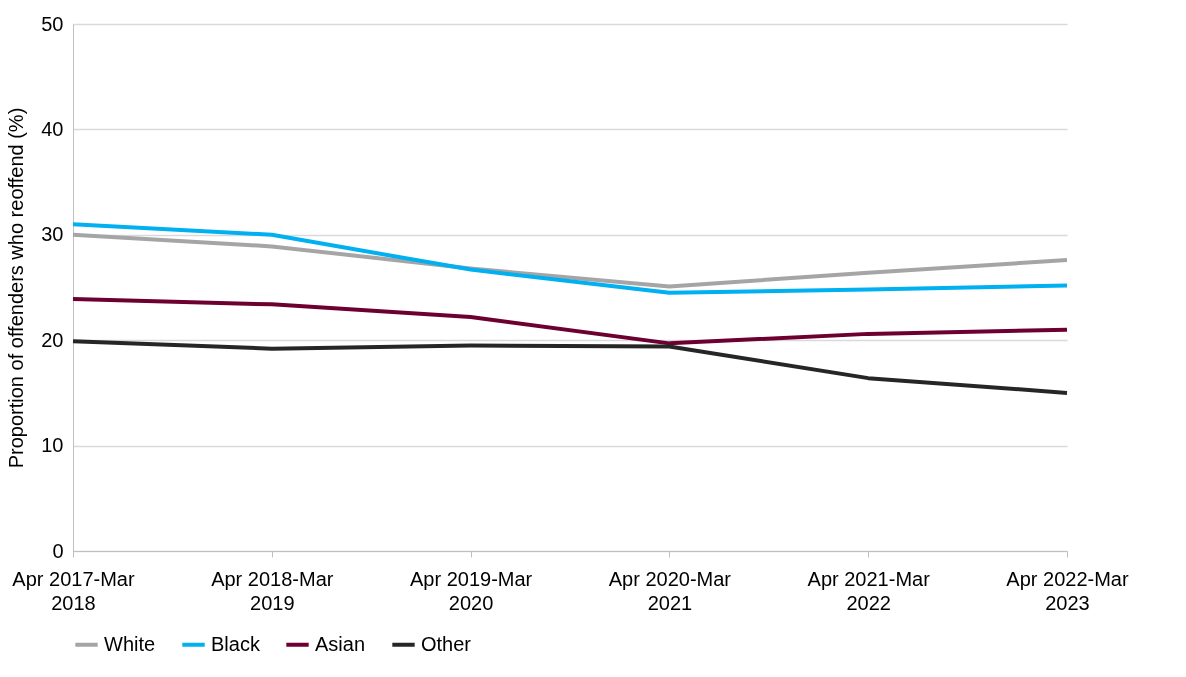 This screenshot has height=677, width=1186. Describe the element at coordinates (1067, 590) in the screenshot. I see `x-tick-label: Apr 2022-Mar 2023` at that location.